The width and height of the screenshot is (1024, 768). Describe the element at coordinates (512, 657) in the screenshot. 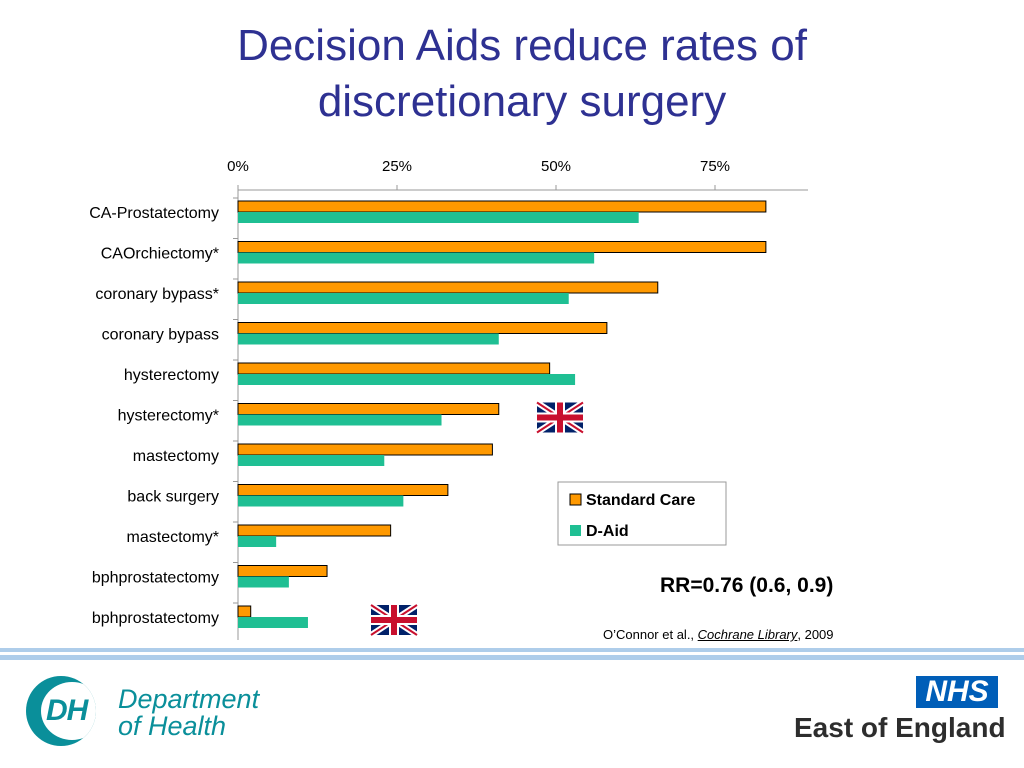

I see `footer-divider-secondary` at that location.